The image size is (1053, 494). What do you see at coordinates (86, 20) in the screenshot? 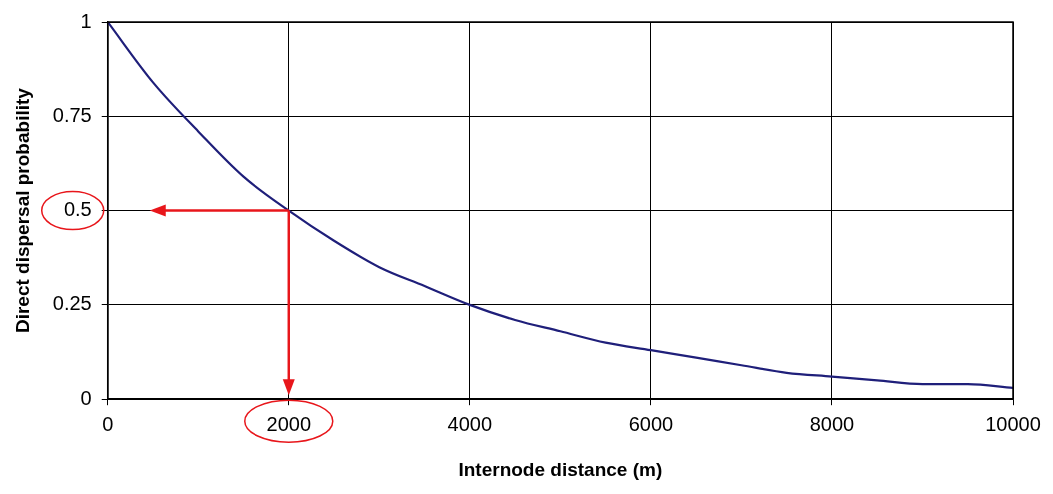
I see `y-tick-label: 1` at bounding box center [86, 20].